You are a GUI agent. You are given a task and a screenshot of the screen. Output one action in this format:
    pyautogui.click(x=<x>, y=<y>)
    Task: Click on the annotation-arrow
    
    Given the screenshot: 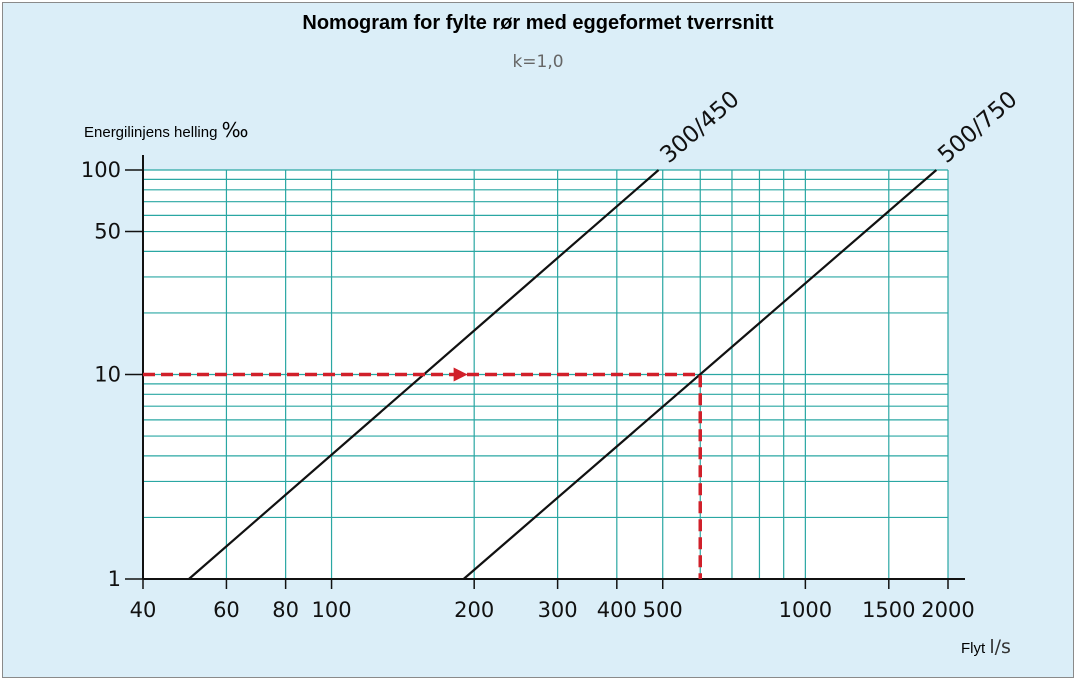 What is the action you would take?
    pyautogui.click(x=460, y=374)
    